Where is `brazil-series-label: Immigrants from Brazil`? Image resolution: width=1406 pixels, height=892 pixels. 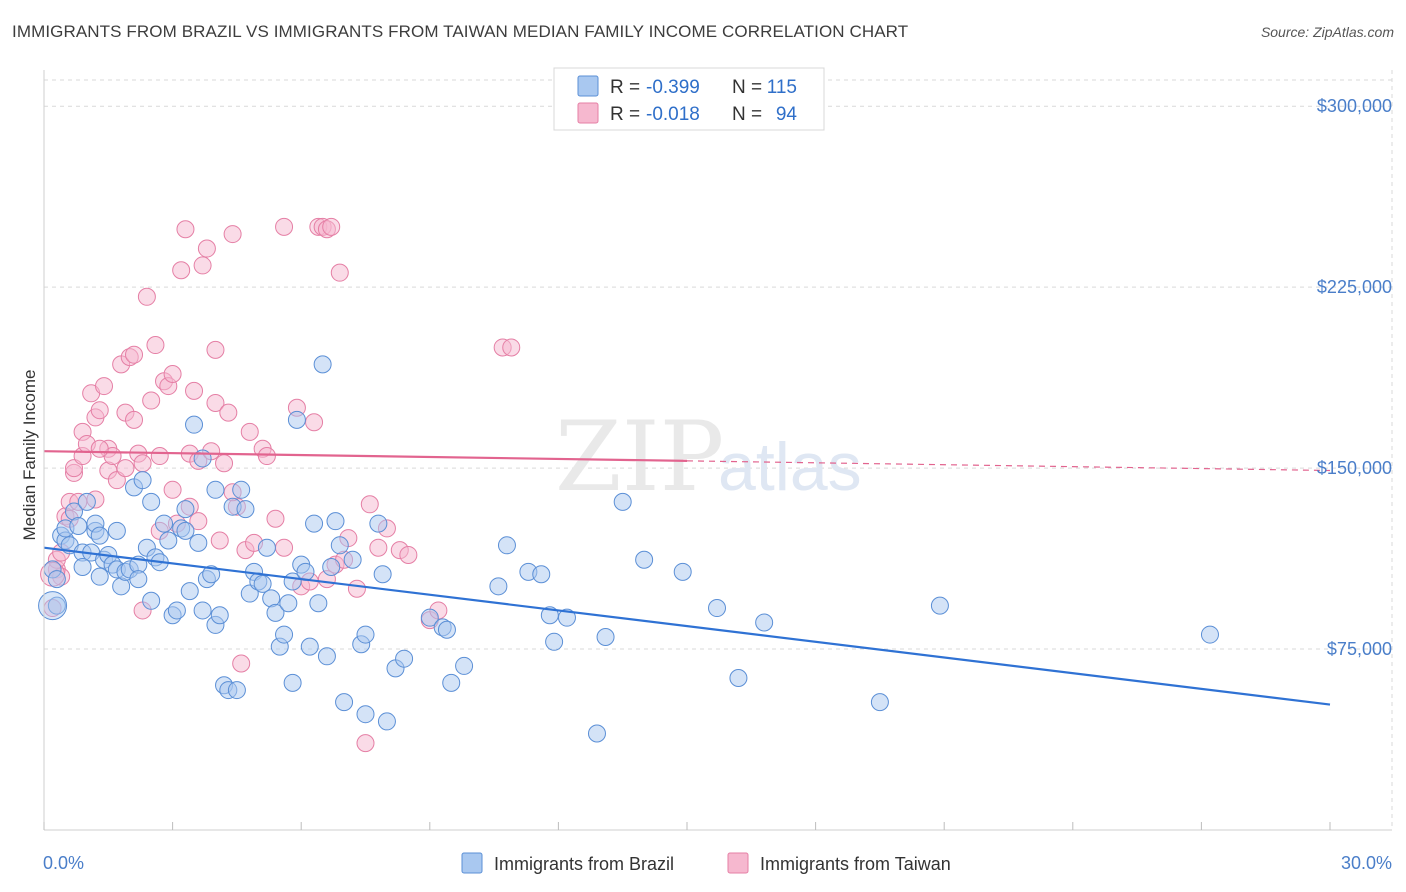 brazil-series-label: Immigrants from Brazil is located at coordinates (584, 864).